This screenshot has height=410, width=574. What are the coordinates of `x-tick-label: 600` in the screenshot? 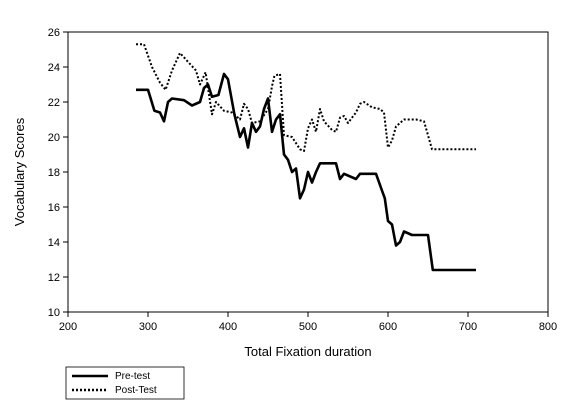 It's located at (388, 327).